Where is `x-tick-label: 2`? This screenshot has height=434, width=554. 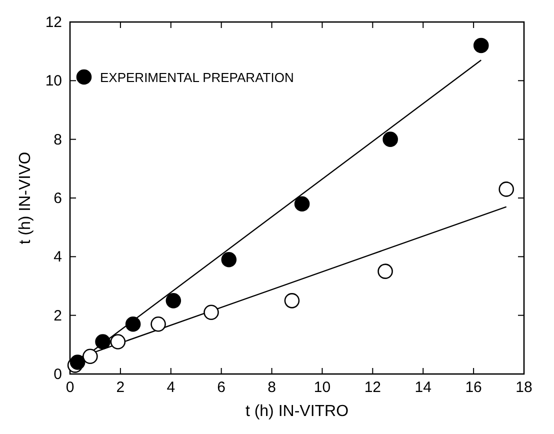
x-tick-label: 2 is located at coordinates (120, 387).